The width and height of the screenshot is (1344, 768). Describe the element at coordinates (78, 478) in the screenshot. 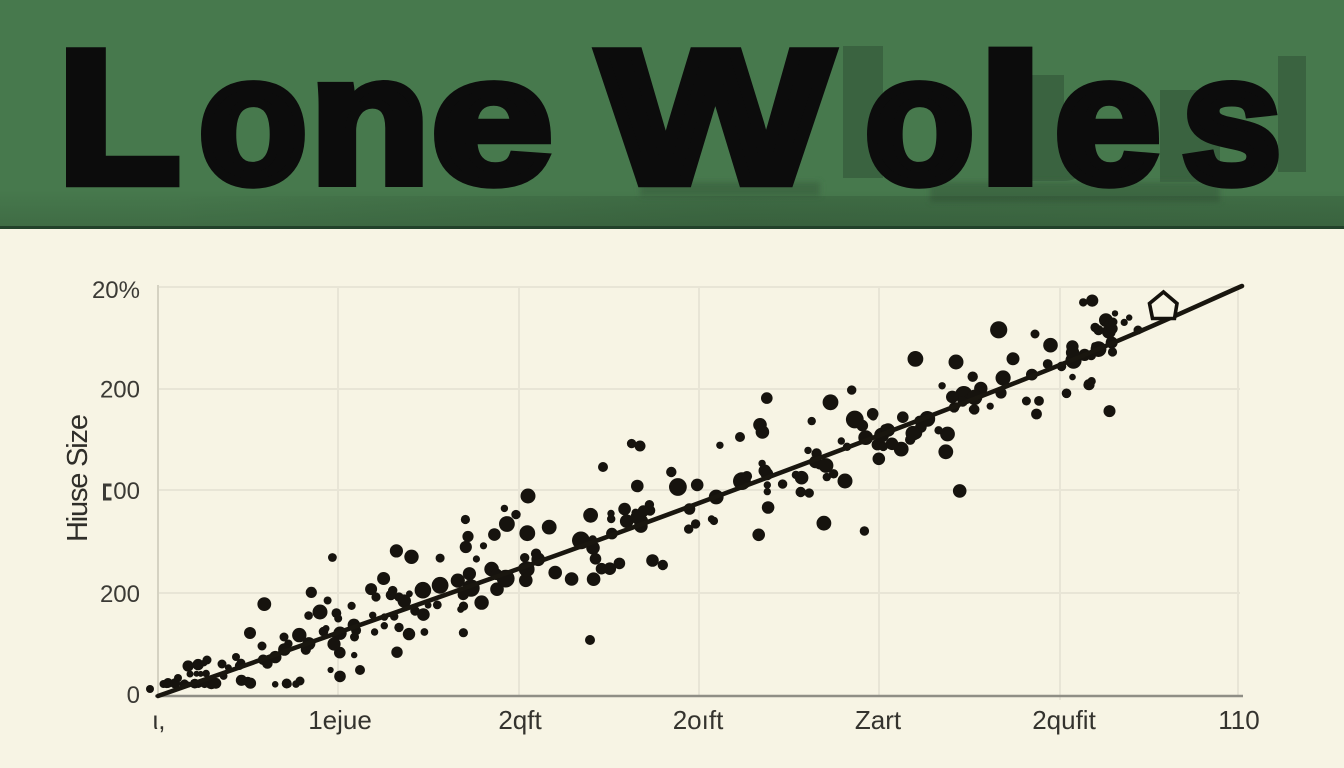

I see `svg-text: Hiuse Size` at that location.